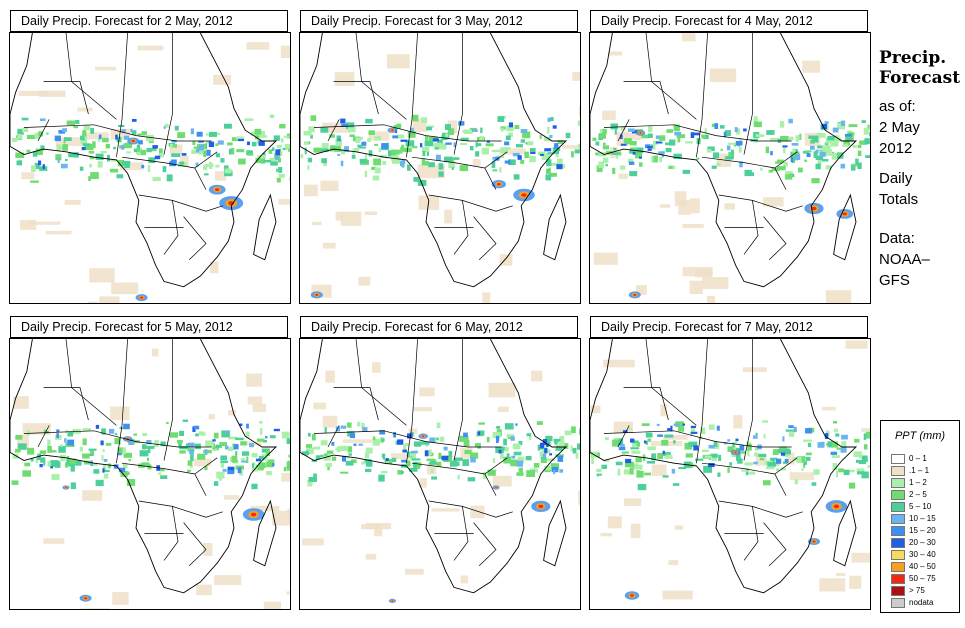 This screenshot has width=965, height=628. I want to click on legend-item: 0 – 1, so click(909, 458).